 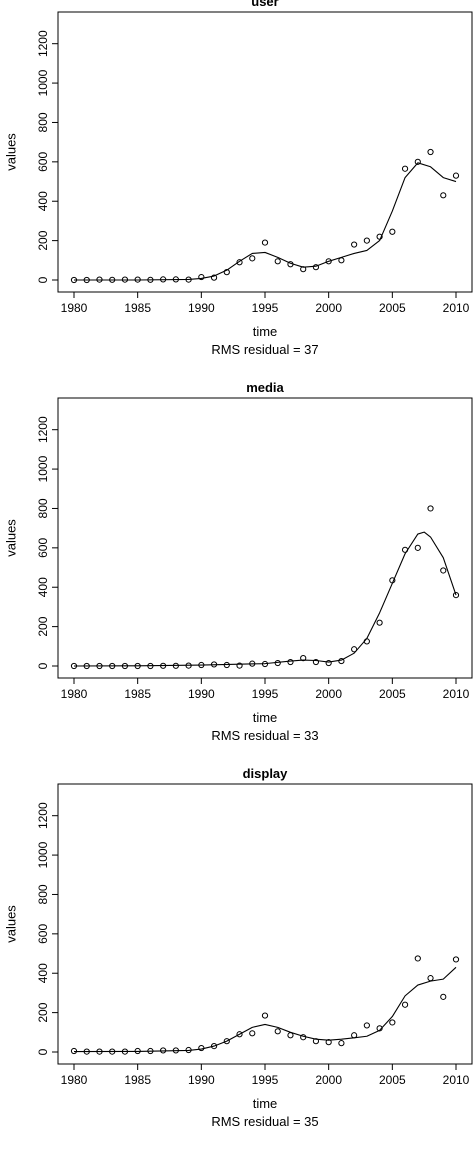 What do you see at coordinates (264, 735) in the screenshot?
I see `rms-residual-caption: RMS residual = 33` at bounding box center [264, 735].